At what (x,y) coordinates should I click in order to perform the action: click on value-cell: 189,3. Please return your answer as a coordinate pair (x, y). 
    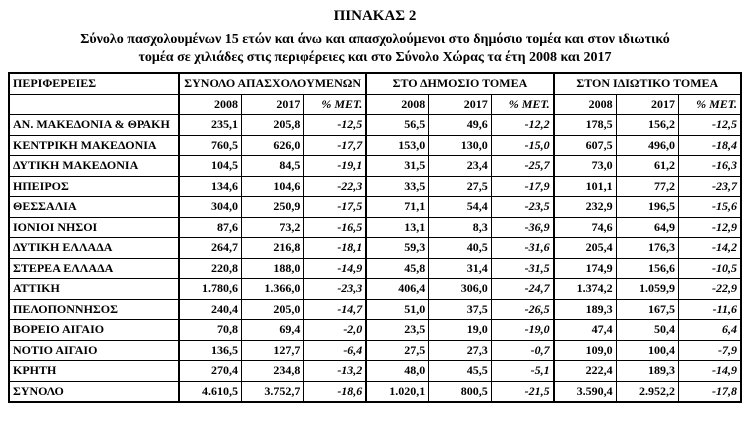
    Looking at the image, I should click on (584, 309).